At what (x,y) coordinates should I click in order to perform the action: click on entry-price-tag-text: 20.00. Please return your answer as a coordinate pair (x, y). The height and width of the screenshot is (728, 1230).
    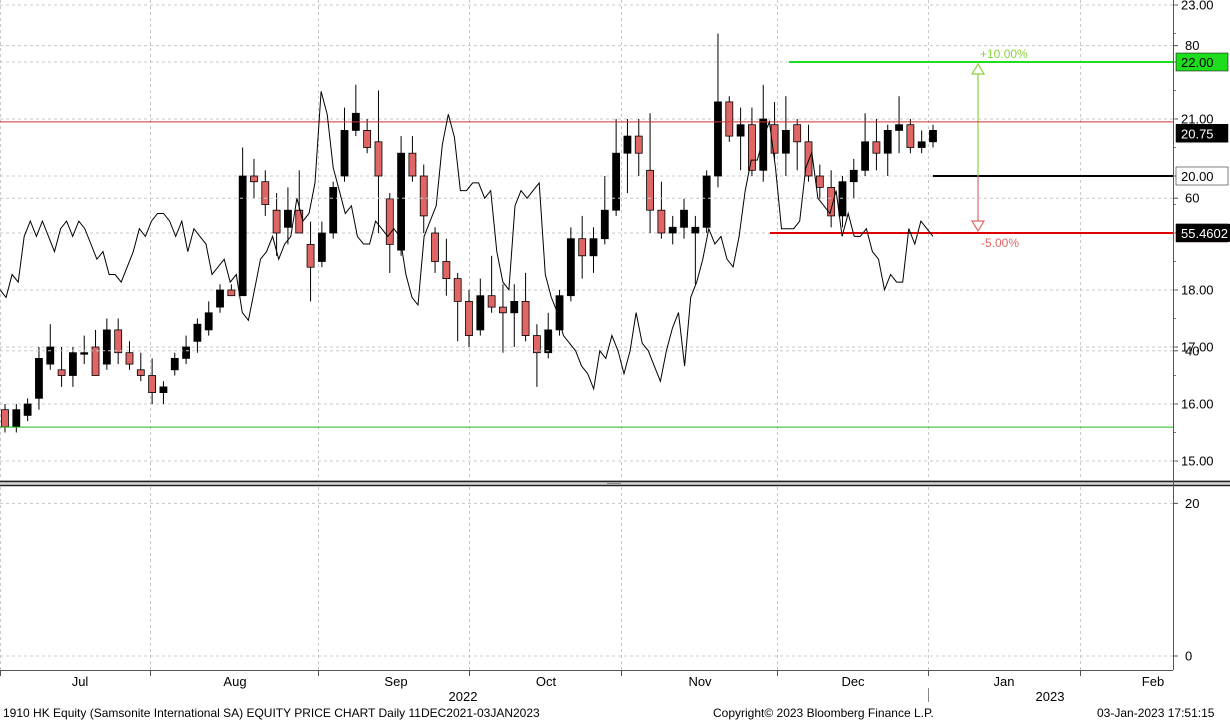
    Looking at the image, I should click on (1197, 176).